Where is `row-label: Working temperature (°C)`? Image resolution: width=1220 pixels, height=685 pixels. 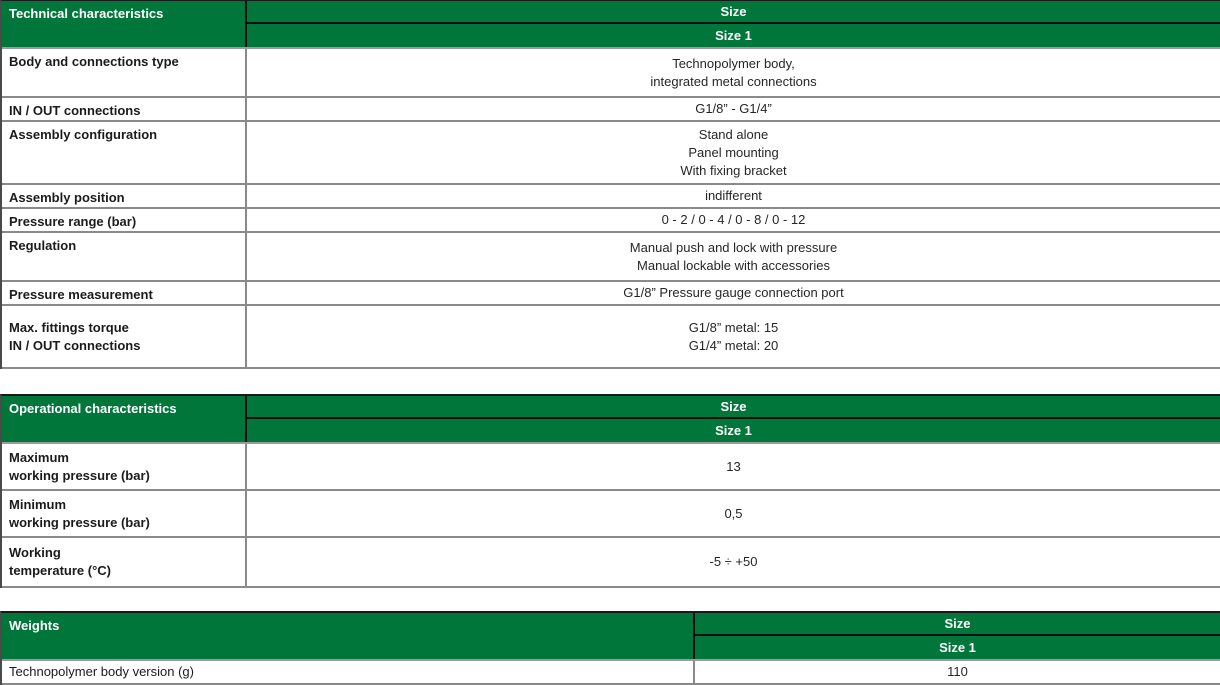 row-label: Working temperature (°C) is located at coordinates (124, 562).